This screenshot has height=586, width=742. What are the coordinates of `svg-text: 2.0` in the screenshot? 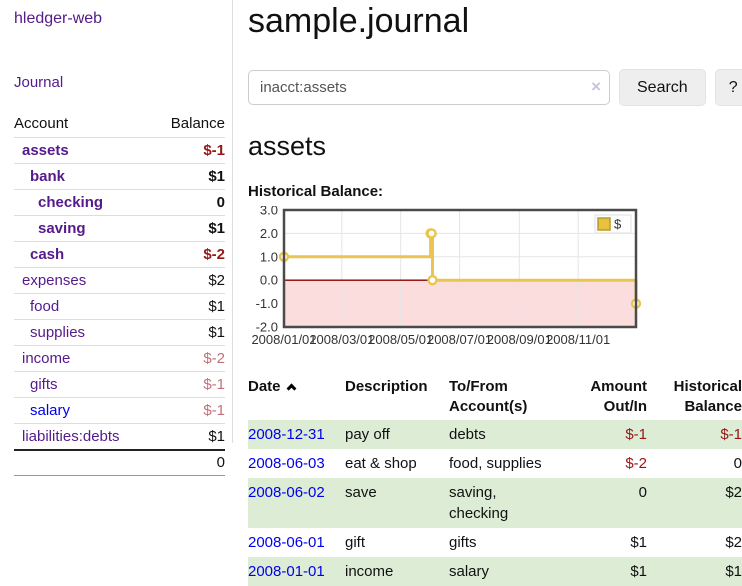 It's located at (269, 233).